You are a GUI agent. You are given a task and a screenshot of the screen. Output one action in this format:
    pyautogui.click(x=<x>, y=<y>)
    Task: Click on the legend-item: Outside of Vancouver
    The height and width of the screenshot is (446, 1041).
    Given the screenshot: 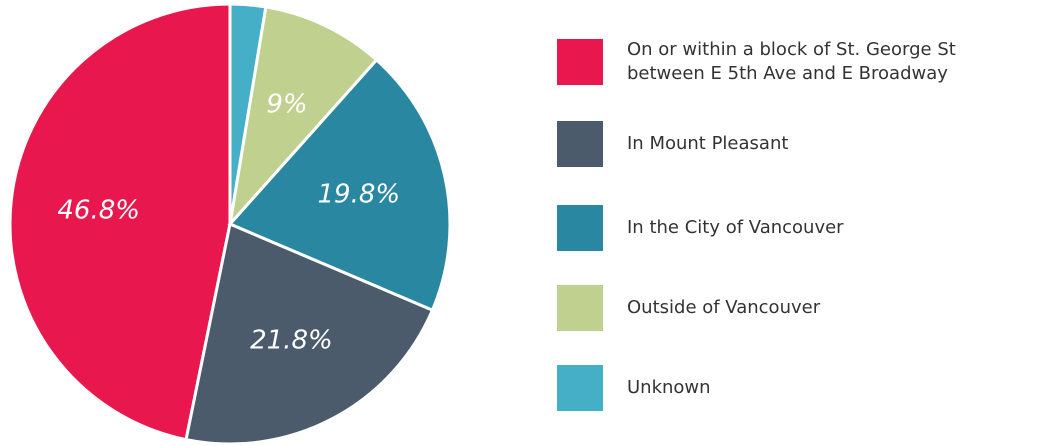 What is the action you would take?
    pyautogui.click(x=688, y=308)
    